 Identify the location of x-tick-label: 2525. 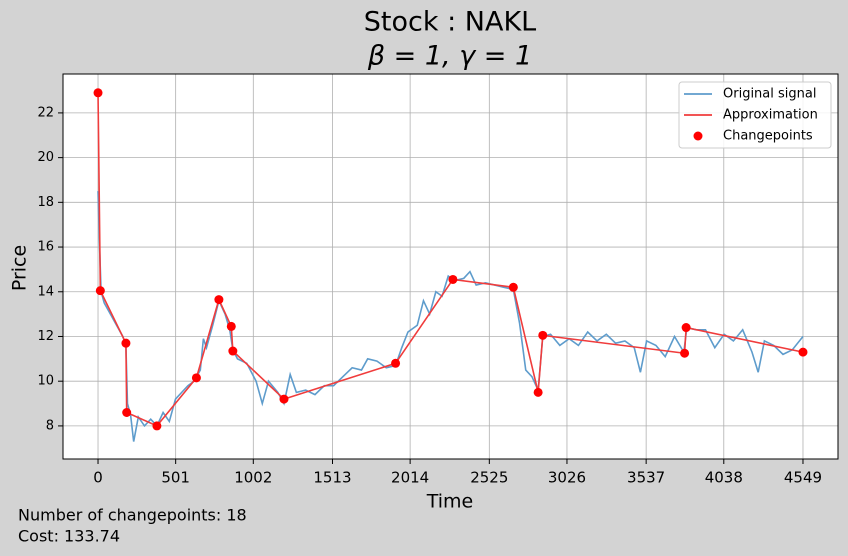
(489, 478).